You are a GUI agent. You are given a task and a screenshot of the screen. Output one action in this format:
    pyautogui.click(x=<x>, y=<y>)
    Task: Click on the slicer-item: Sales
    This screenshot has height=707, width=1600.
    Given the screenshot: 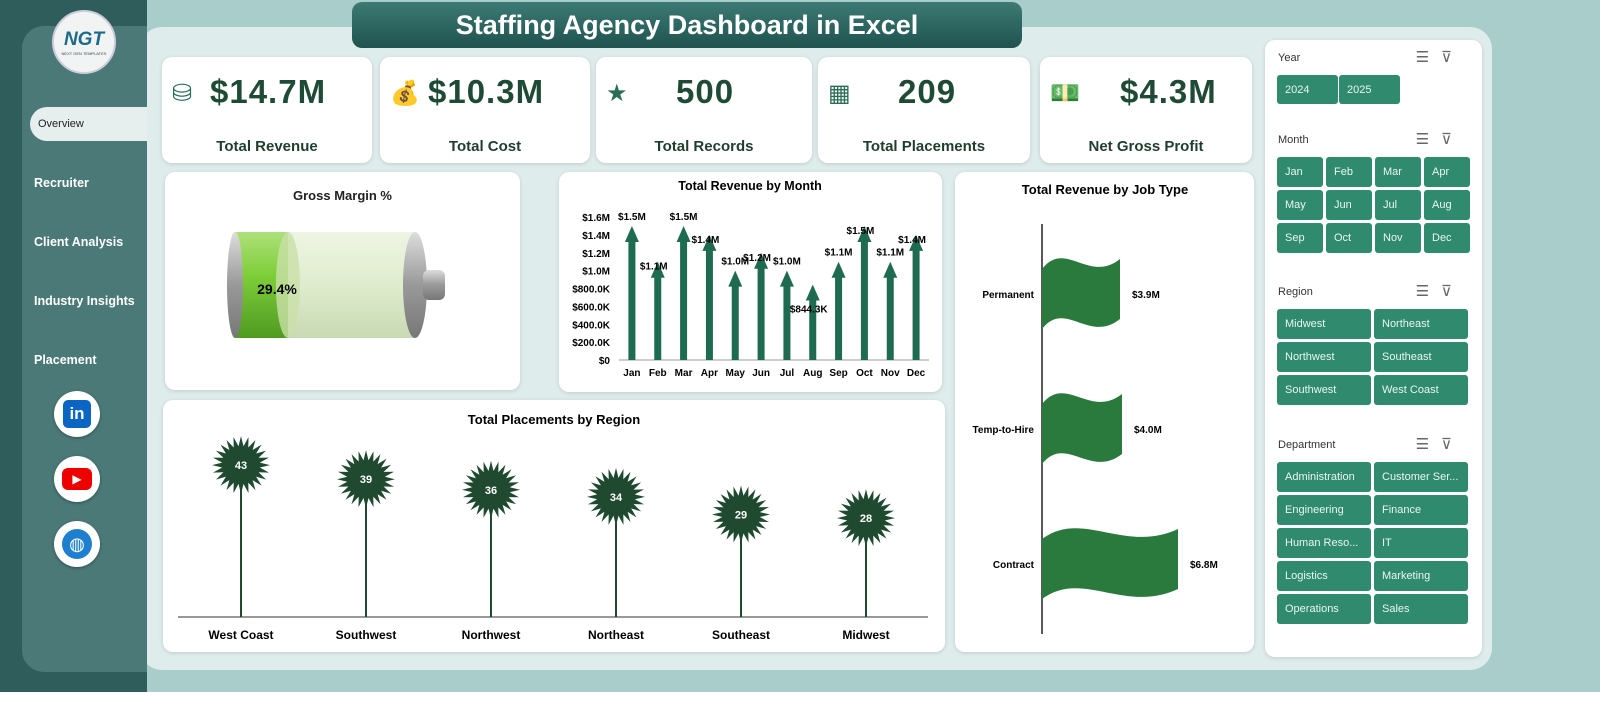 What is the action you would take?
    pyautogui.click(x=1421, y=609)
    